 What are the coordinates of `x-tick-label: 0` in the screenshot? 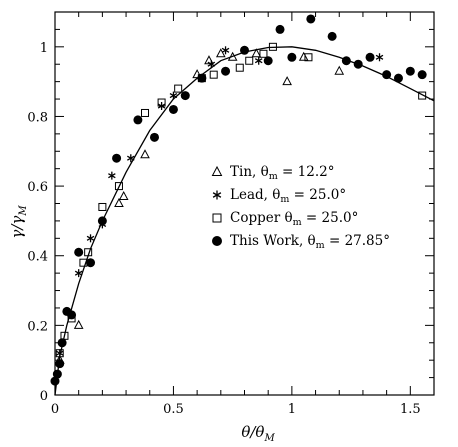 It's located at (55, 409).